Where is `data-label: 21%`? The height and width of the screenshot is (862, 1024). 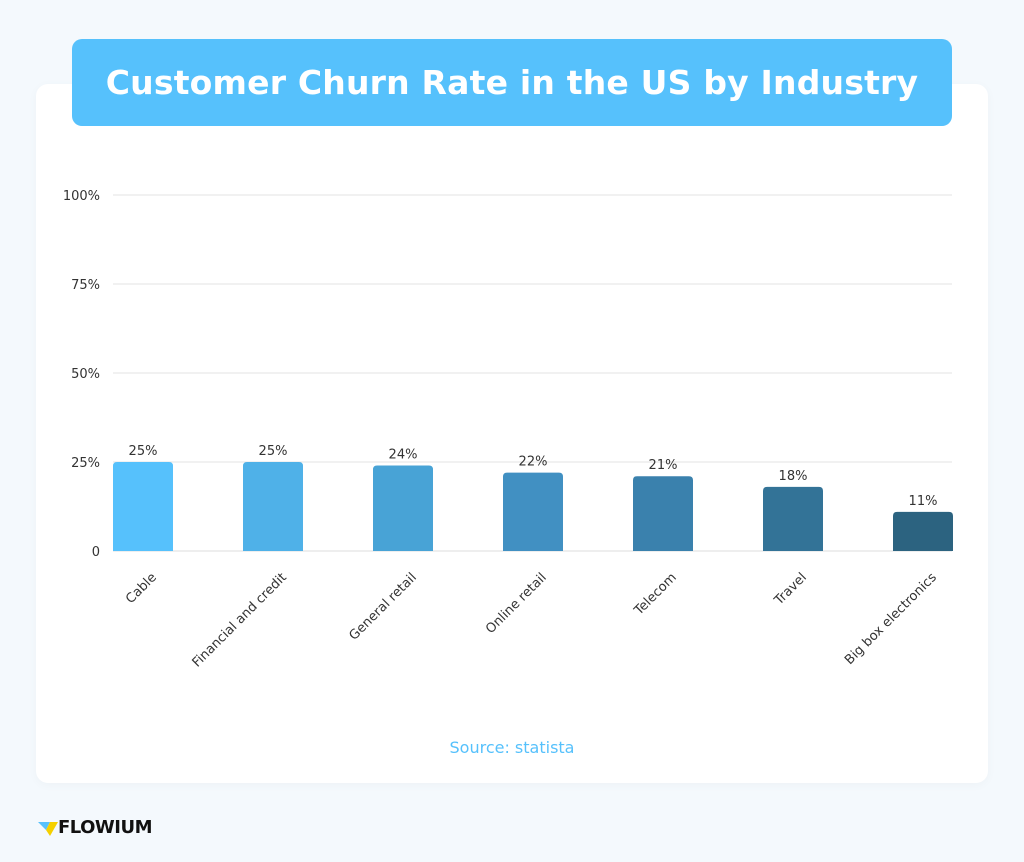 data-label: 21% is located at coordinates (663, 465).